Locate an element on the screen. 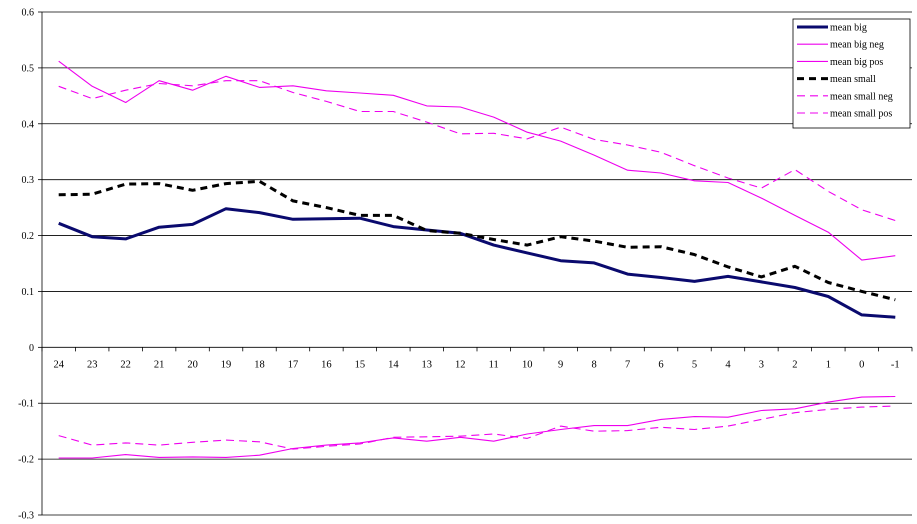 The width and height of the screenshot is (917, 524). x-tick-label: 12 is located at coordinates (460, 364).